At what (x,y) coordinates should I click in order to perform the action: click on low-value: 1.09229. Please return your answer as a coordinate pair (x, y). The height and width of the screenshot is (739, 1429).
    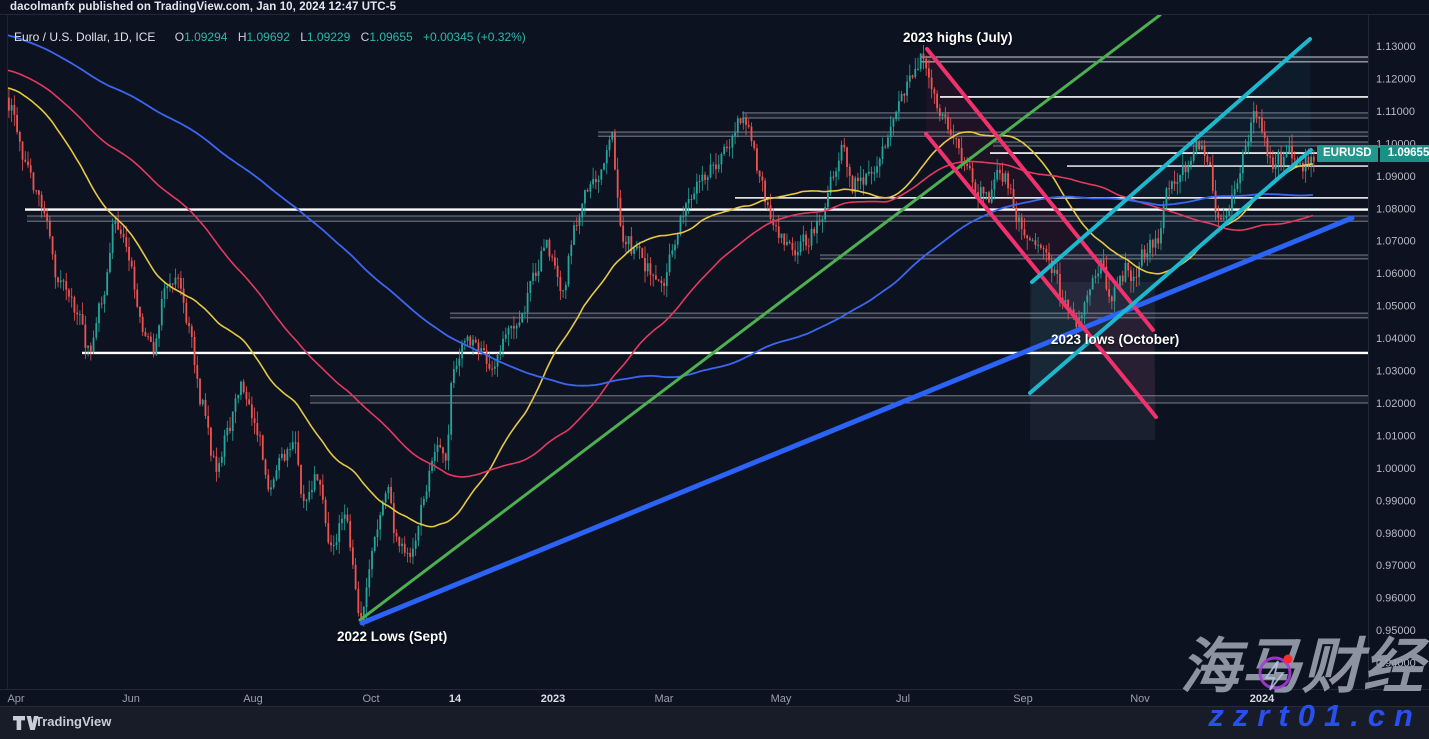
    Looking at the image, I should click on (328, 37).